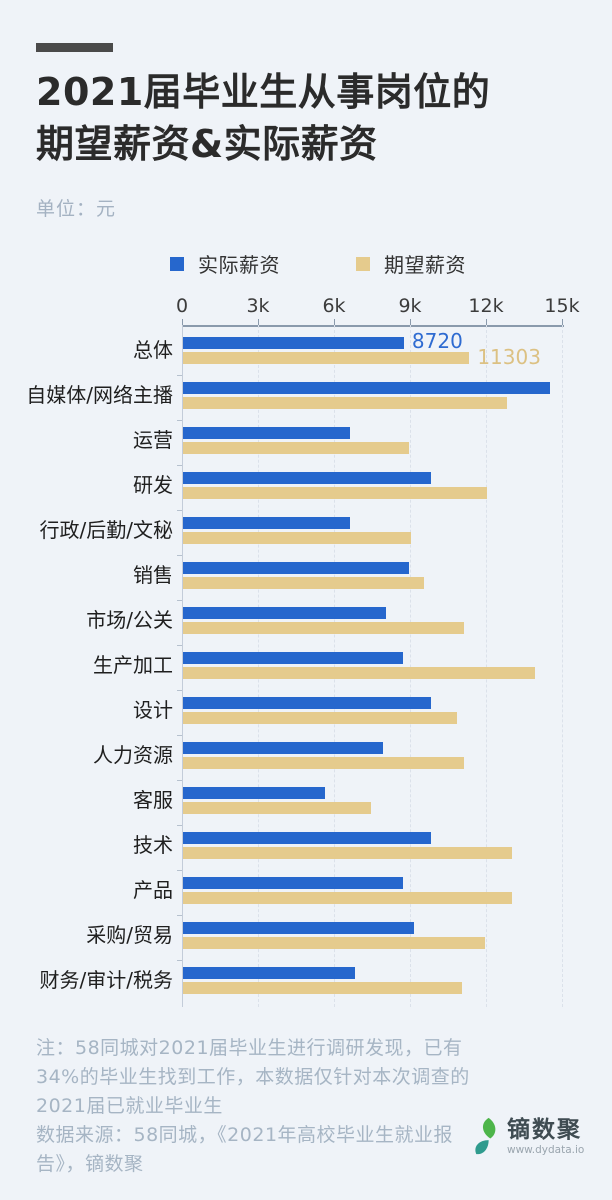 This screenshot has width=612, height=1200. Describe the element at coordinates (546, 1149) in the screenshot. I see `logo-url: www.dydata.io` at that location.